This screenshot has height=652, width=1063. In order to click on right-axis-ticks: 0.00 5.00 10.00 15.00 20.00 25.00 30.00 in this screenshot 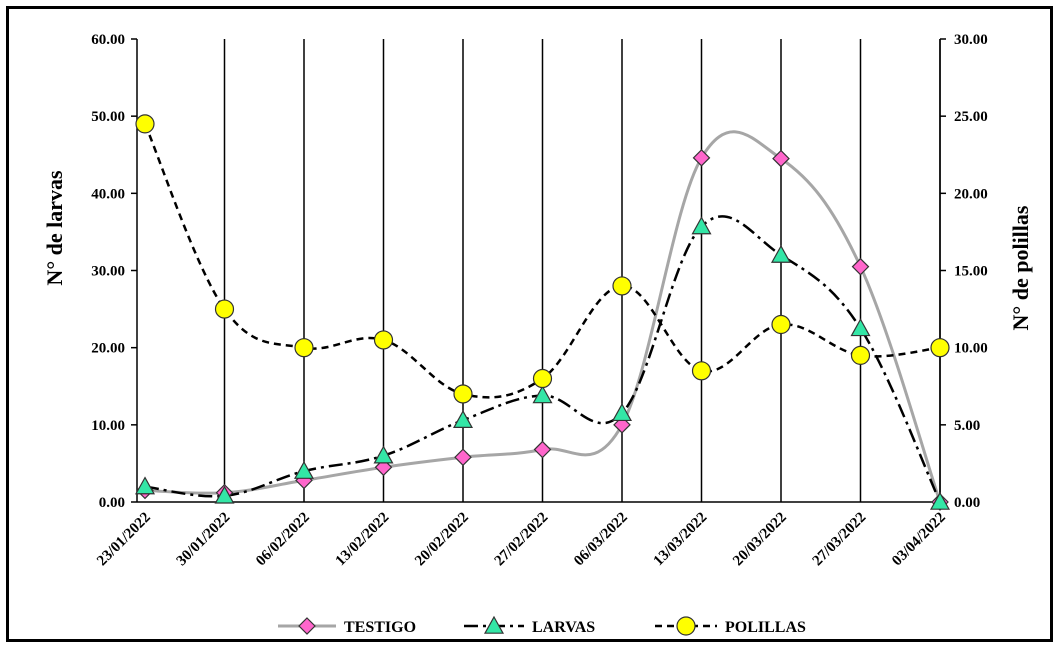, I will do `click(964, 271)`.